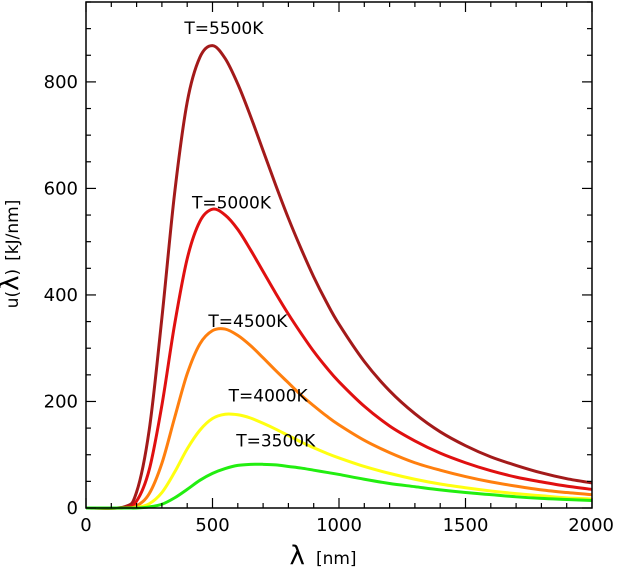 The width and height of the screenshot is (617, 570). I want to click on curve-label: T=4500K, so click(247, 322).